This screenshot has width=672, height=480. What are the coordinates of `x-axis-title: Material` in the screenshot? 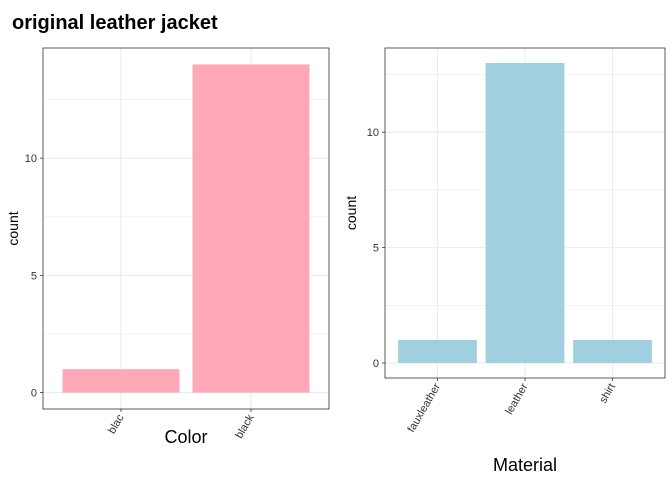 It's located at (525, 465).